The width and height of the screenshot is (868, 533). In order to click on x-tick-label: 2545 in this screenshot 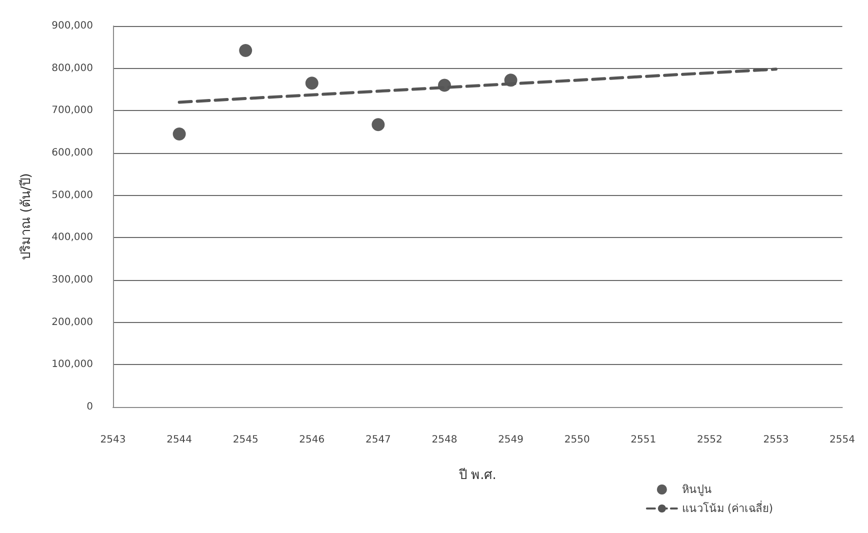, I will do `click(245, 440)`.